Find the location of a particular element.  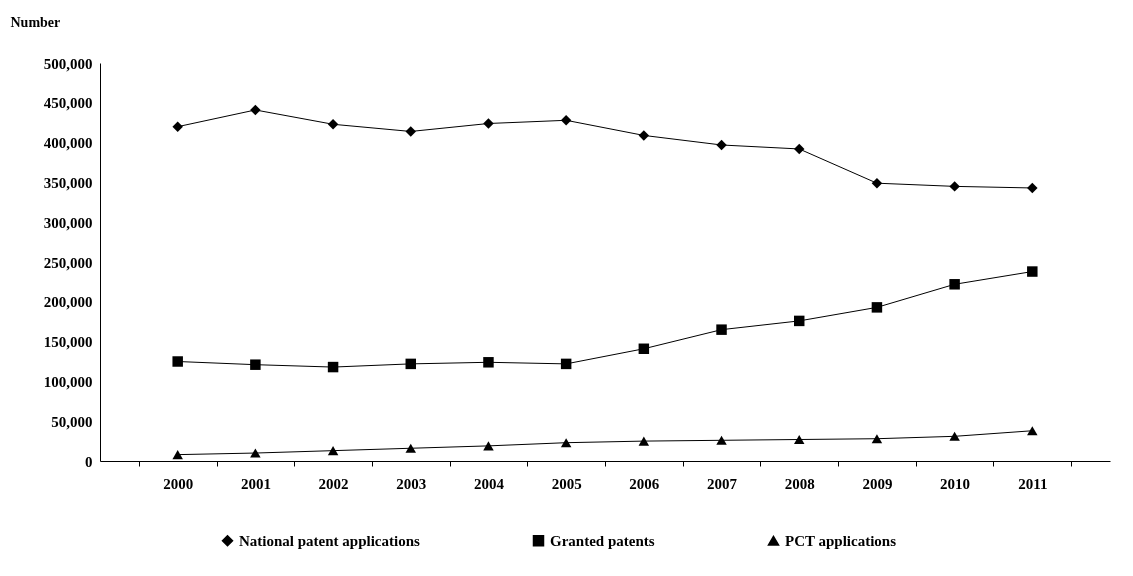

y-tick-label: 450,000 is located at coordinates (68, 103).